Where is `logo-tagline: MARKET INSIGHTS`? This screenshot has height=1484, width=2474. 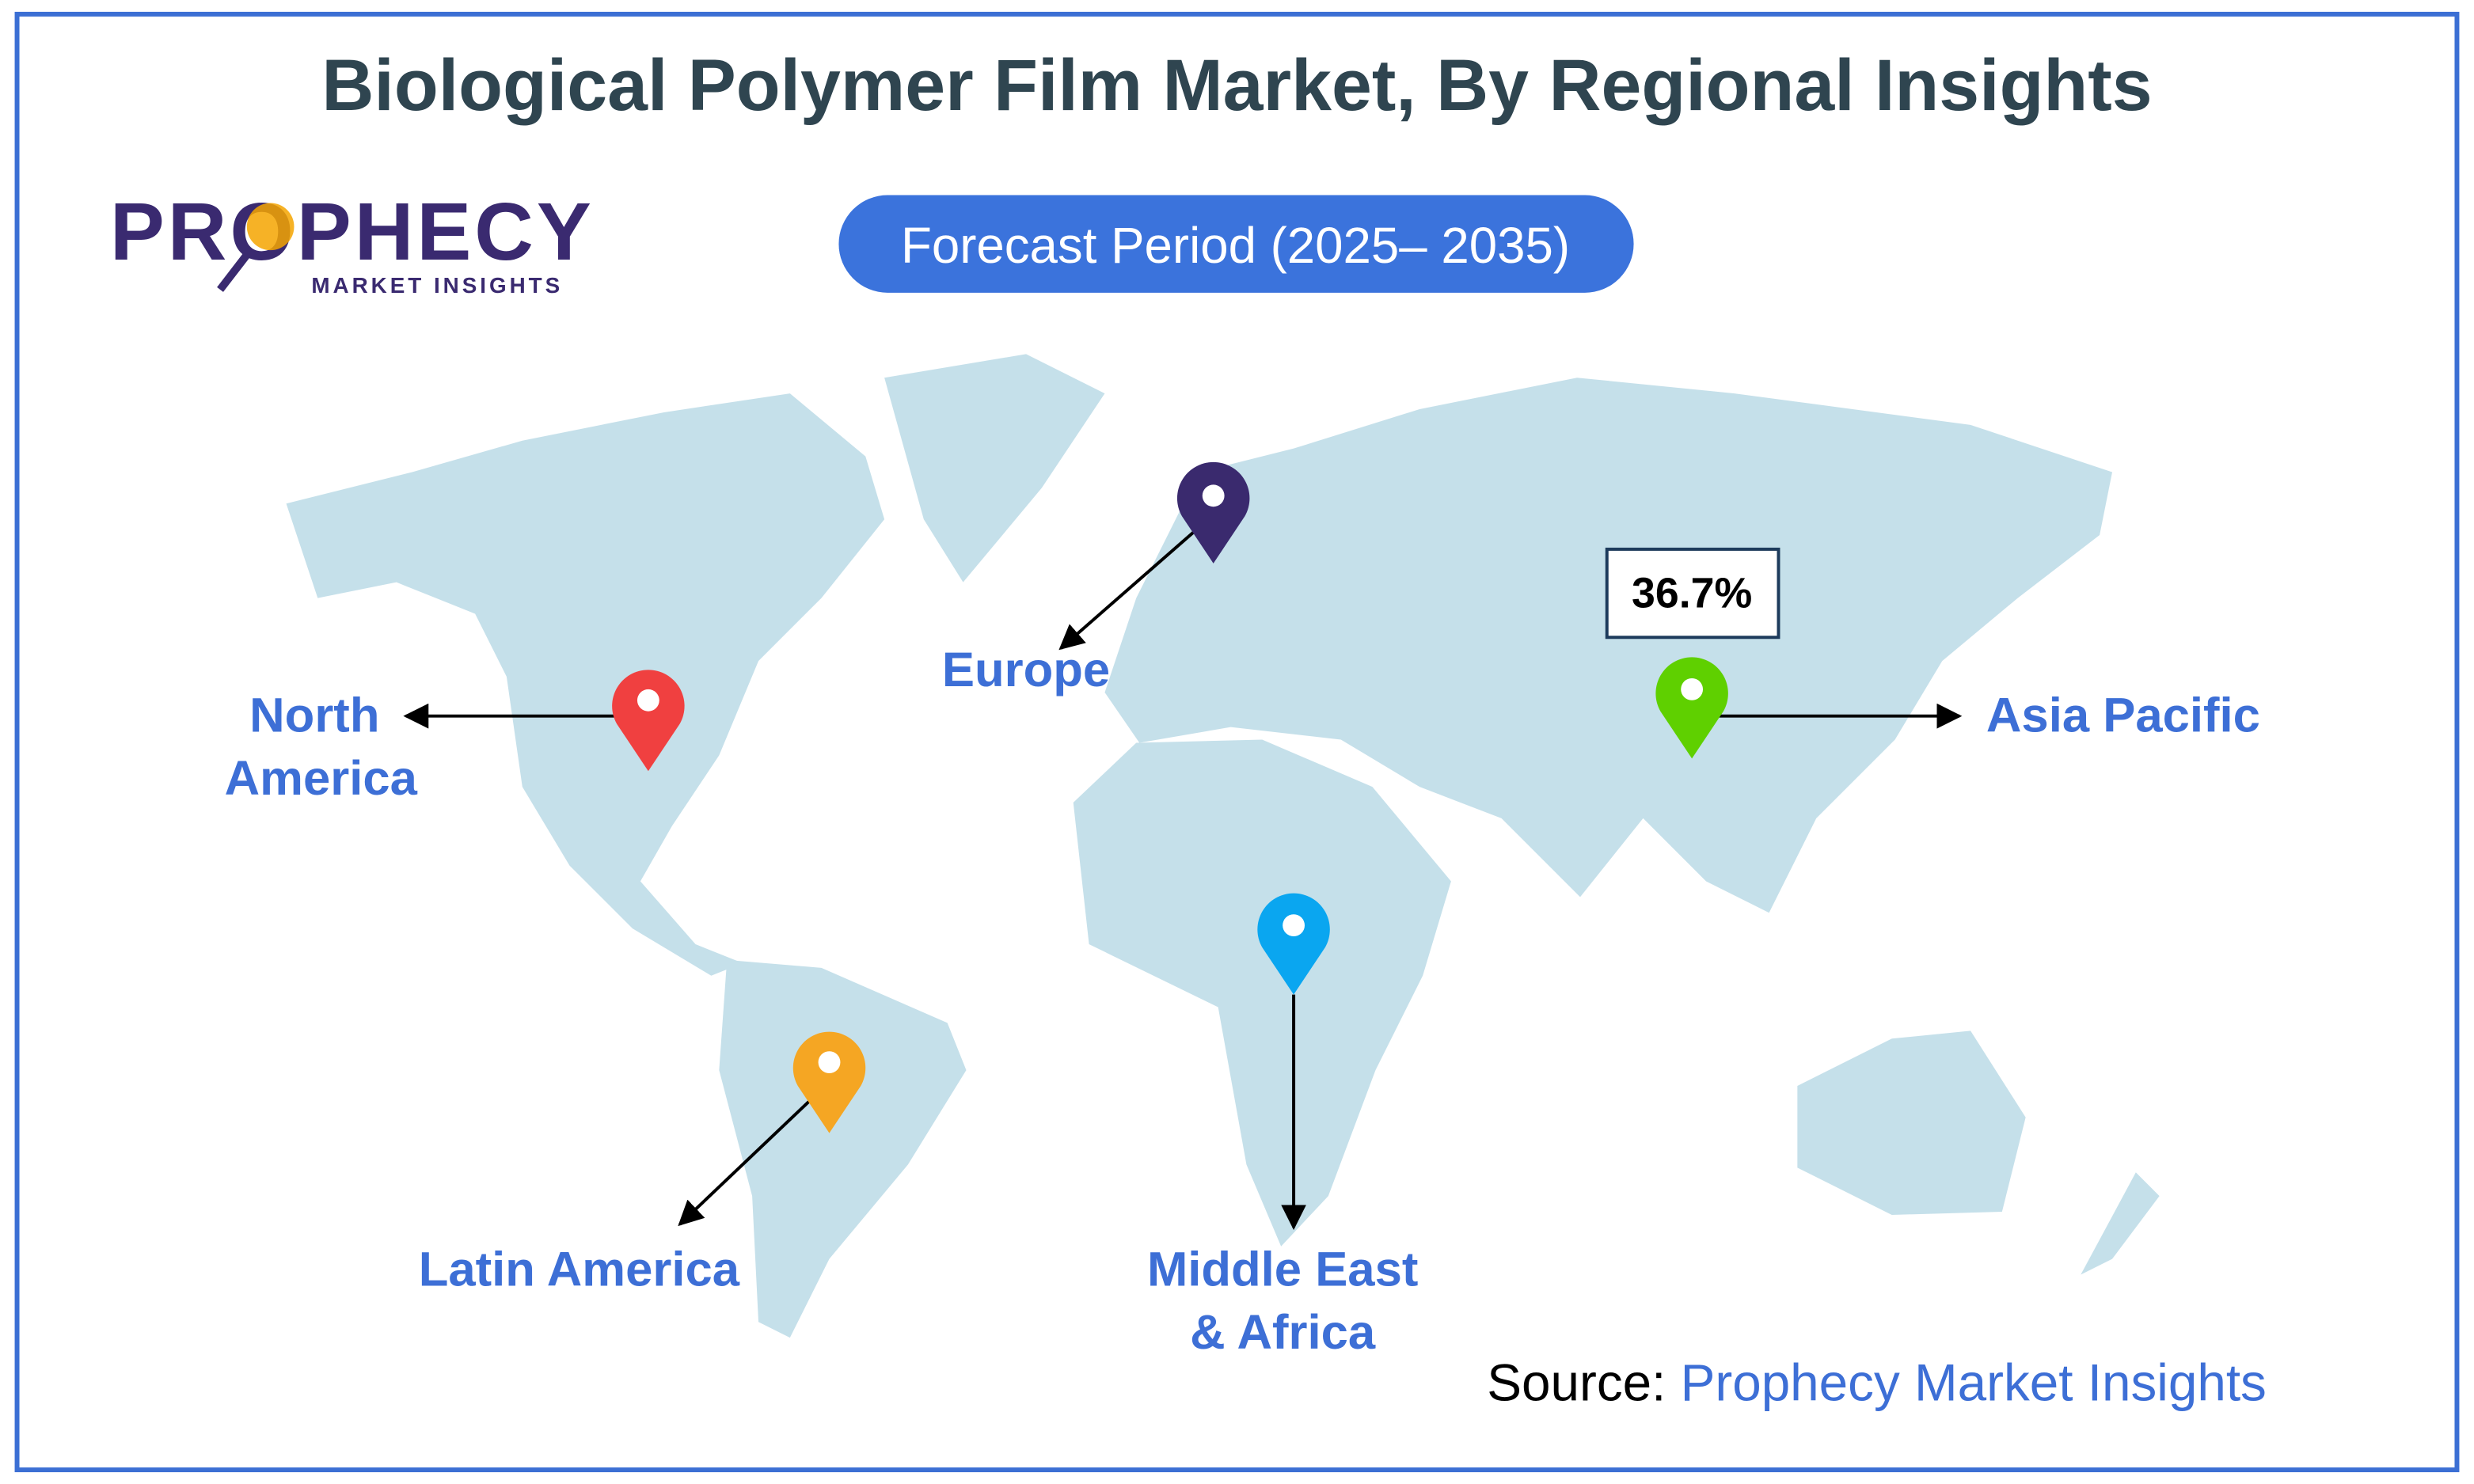 logo-tagline: MARKET INSIGHTS is located at coordinates (437, 285).